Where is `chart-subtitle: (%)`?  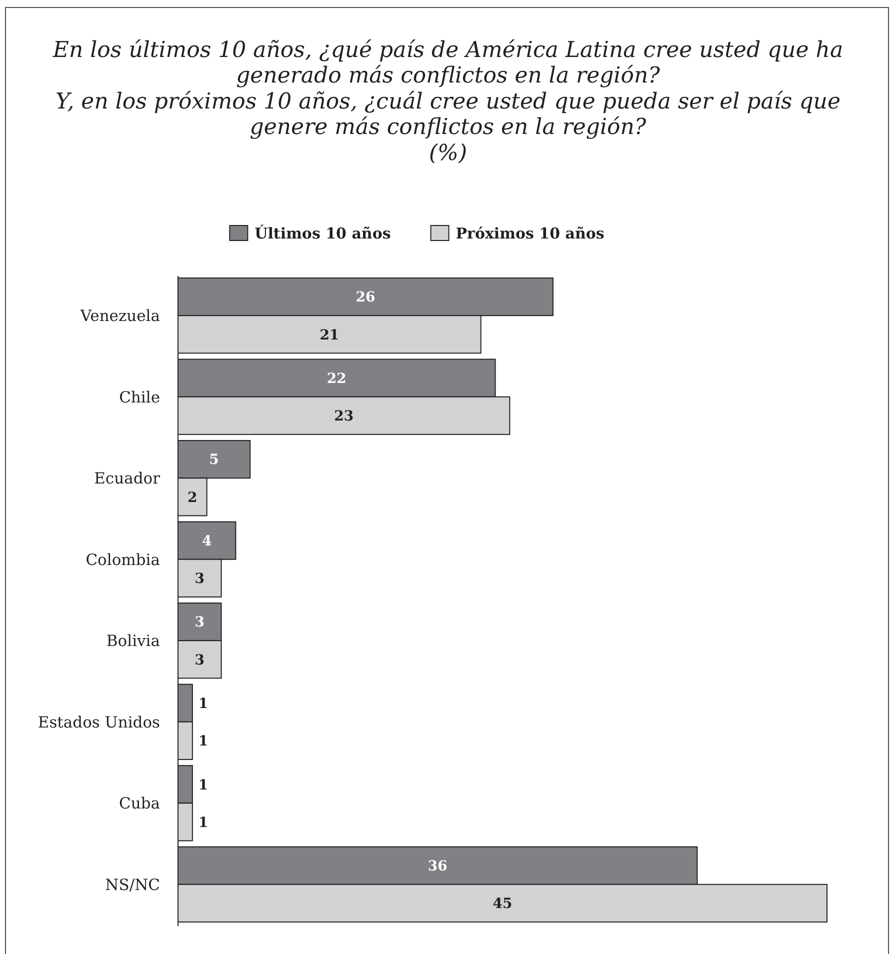
chart-subtitle: (%) is located at coordinates (448, 153).